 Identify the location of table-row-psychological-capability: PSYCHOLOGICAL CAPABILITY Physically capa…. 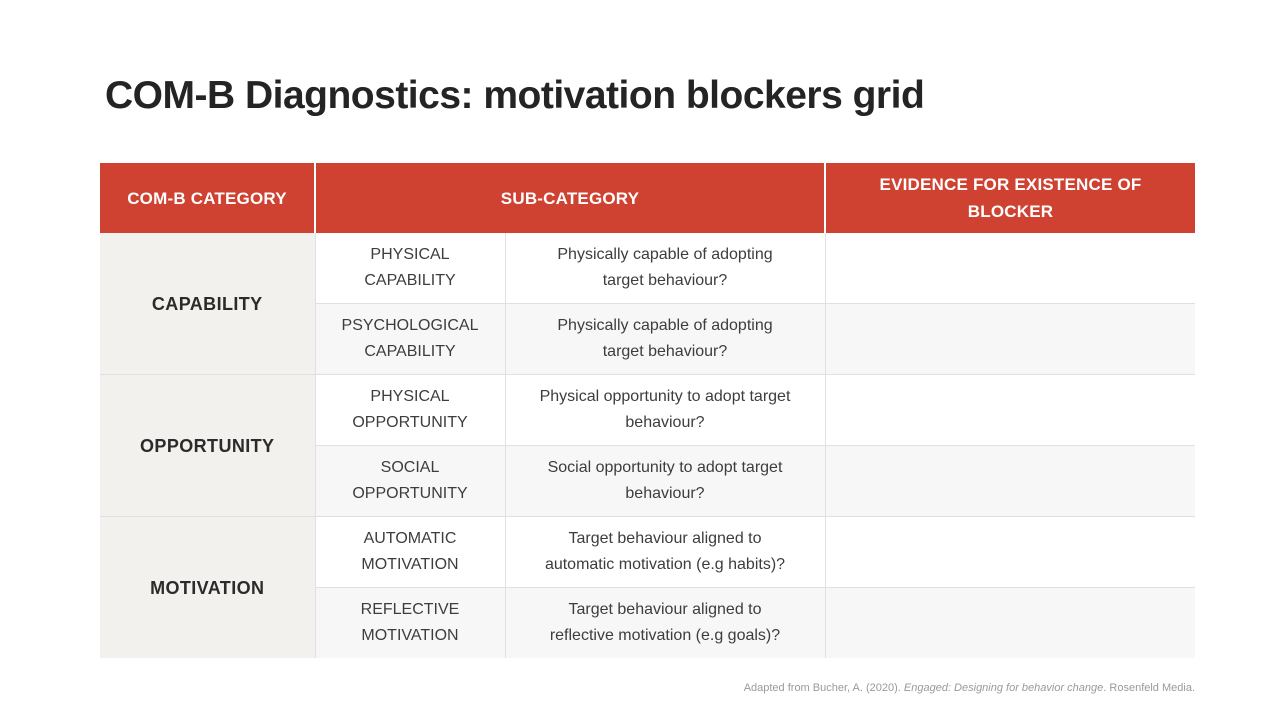
(648, 339).